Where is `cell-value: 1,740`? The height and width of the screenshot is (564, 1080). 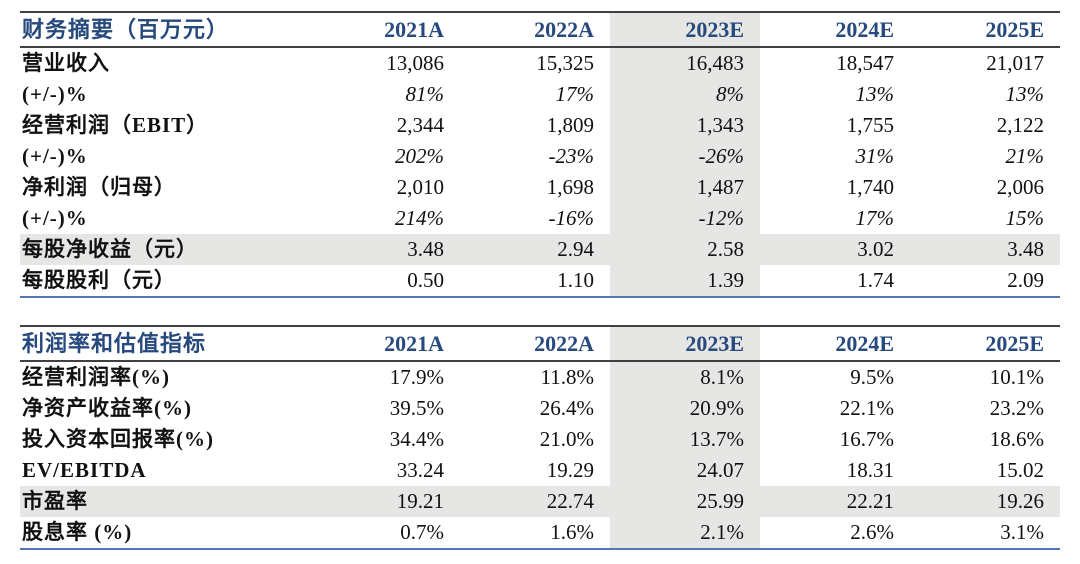
cell-value: 1,740 is located at coordinates (870, 187).